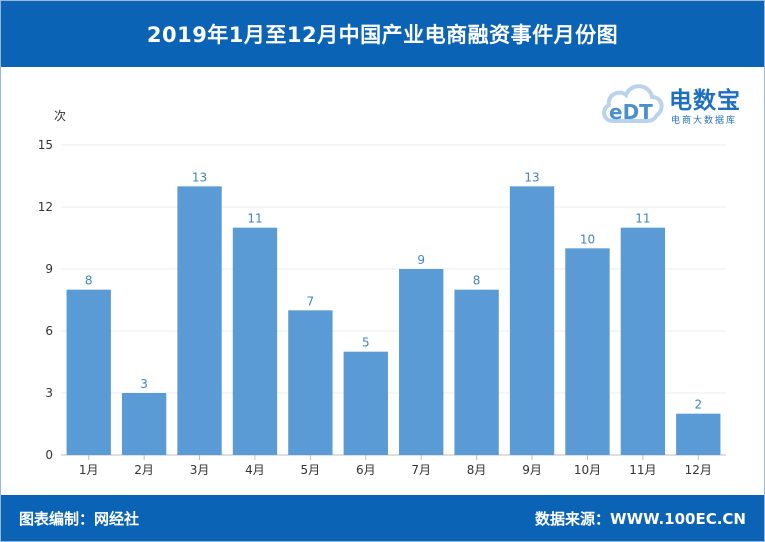 The height and width of the screenshot is (542, 765). What do you see at coordinates (200, 470) in the screenshot?
I see `x-tick-label: 3月` at bounding box center [200, 470].